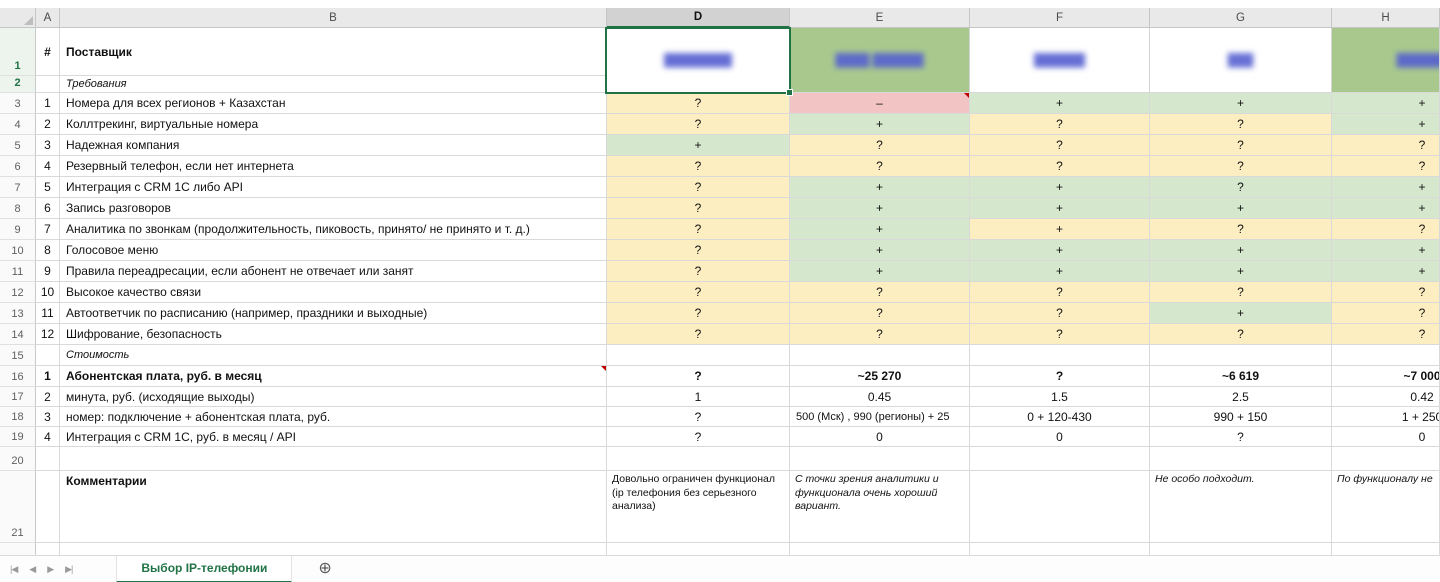  What do you see at coordinates (48, 18) in the screenshot?
I see `column-header-A: A` at bounding box center [48, 18].